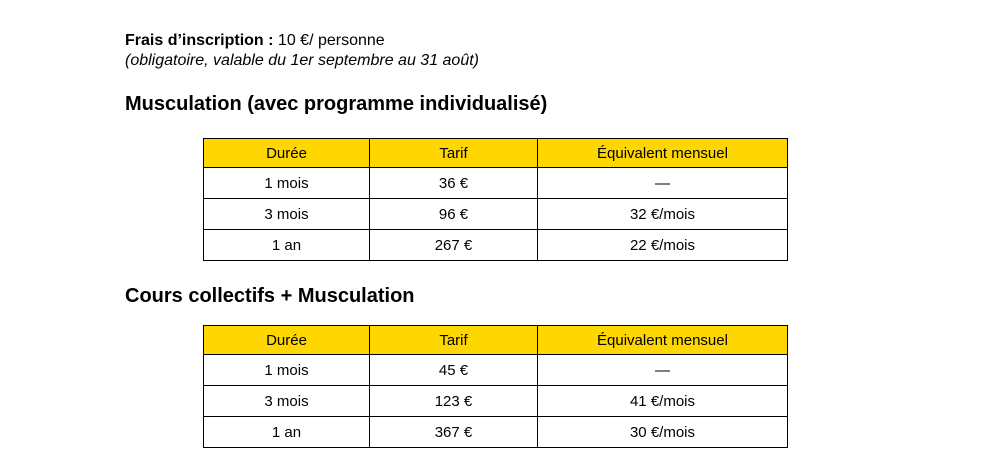 Image resolution: width=986 pixels, height=465 pixels. Describe the element at coordinates (453, 432) in the screenshot. I see `cell-tarif: 367 €` at that location.